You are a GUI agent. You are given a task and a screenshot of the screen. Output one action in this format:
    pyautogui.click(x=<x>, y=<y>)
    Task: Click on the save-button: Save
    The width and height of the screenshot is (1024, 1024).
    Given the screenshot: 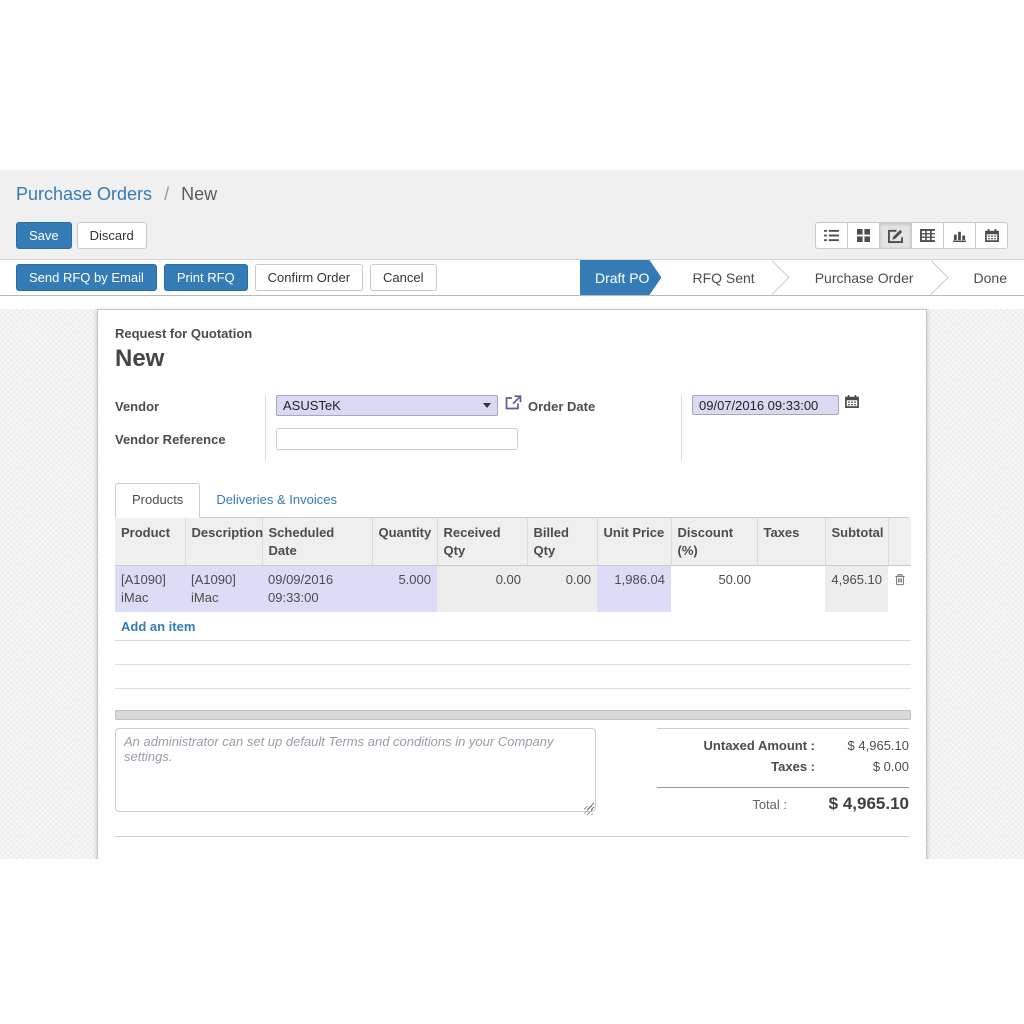 What is the action you would take?
    pyautogui.click(x=44, y=235)
    